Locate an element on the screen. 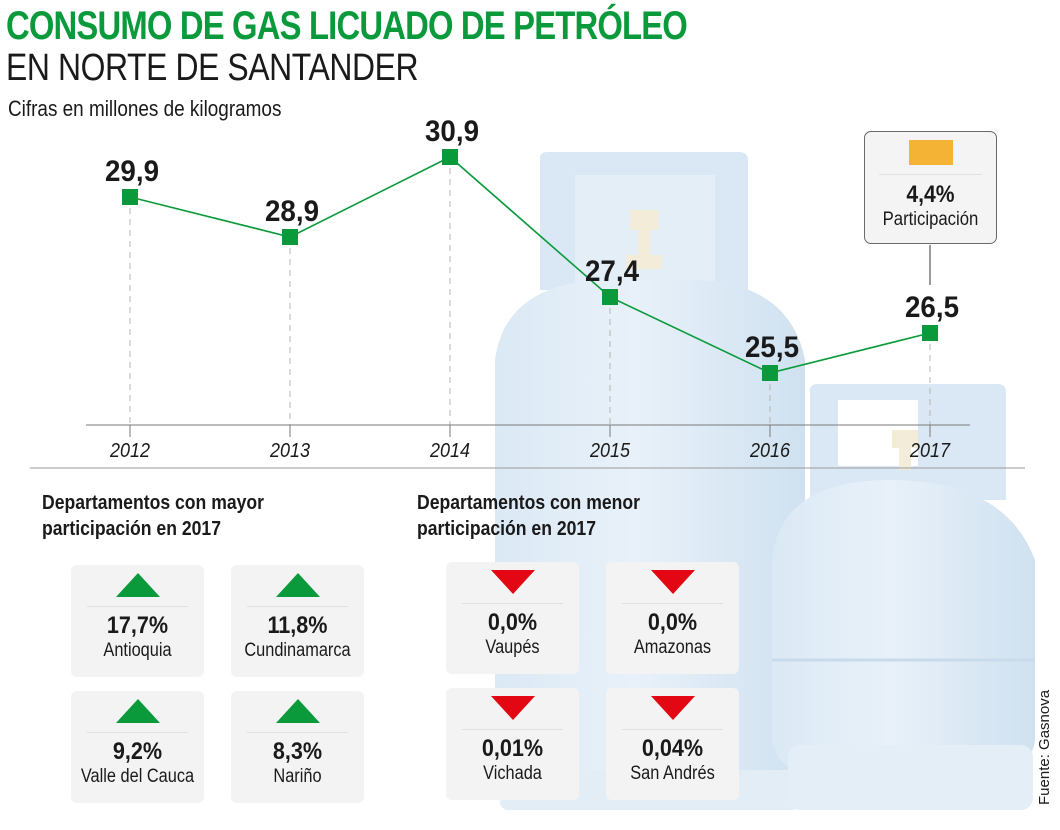 The width and height of the screenshot is (1060, 830). dept-name: Nariño is located at coordinates (297, 776).